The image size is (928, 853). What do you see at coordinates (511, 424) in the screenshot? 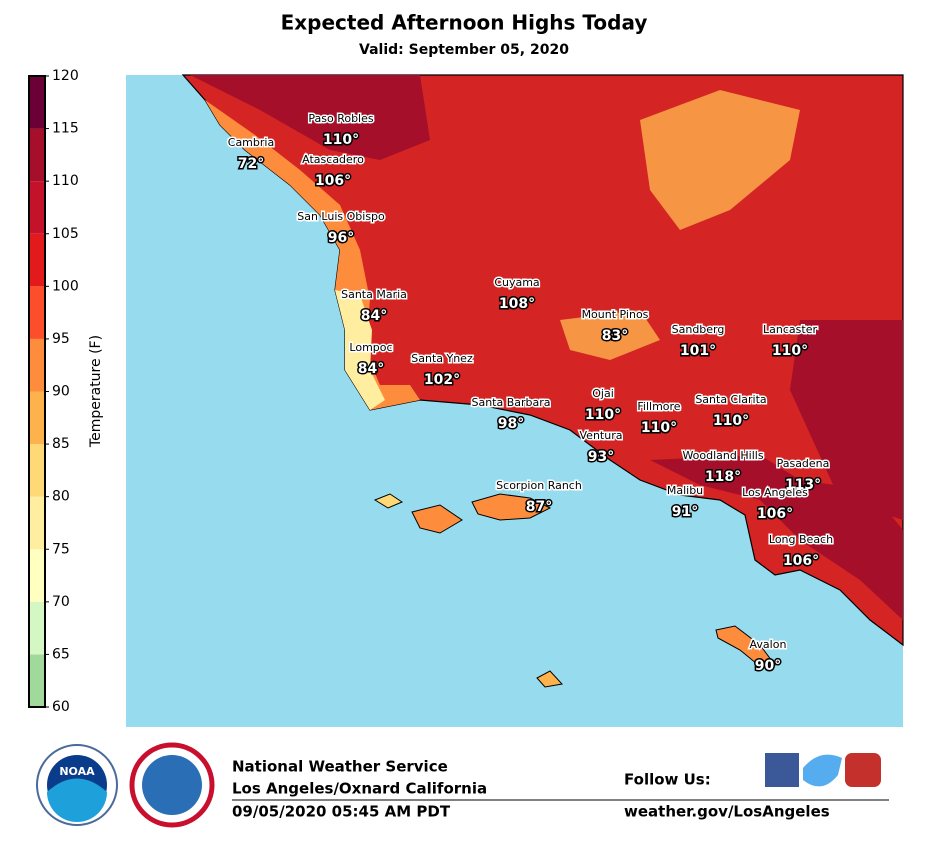
I see `station-temp: 98°` at bounding box center [511, 424].